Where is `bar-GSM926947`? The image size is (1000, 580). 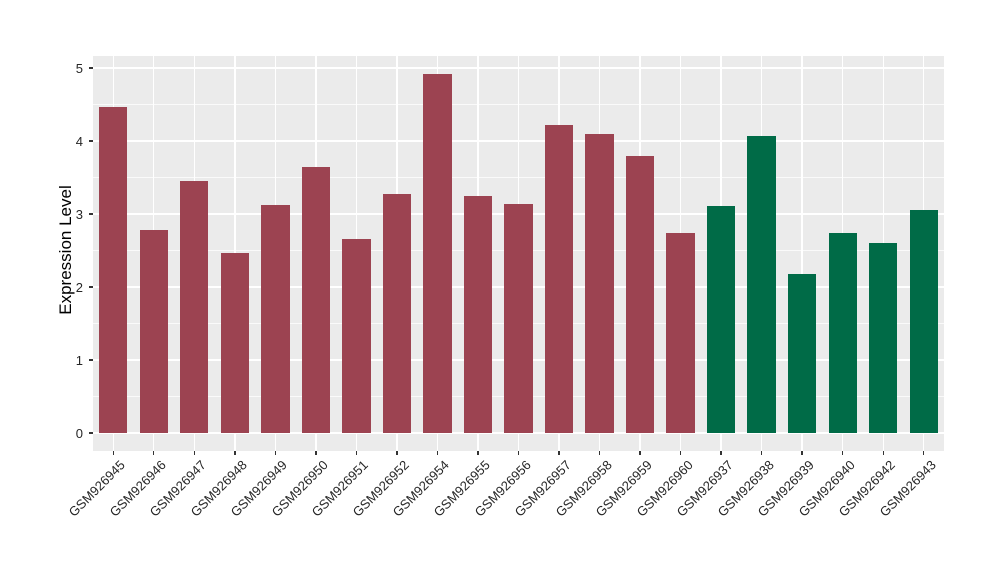 bar-GSM926947 is located at coordinates (194, 307).